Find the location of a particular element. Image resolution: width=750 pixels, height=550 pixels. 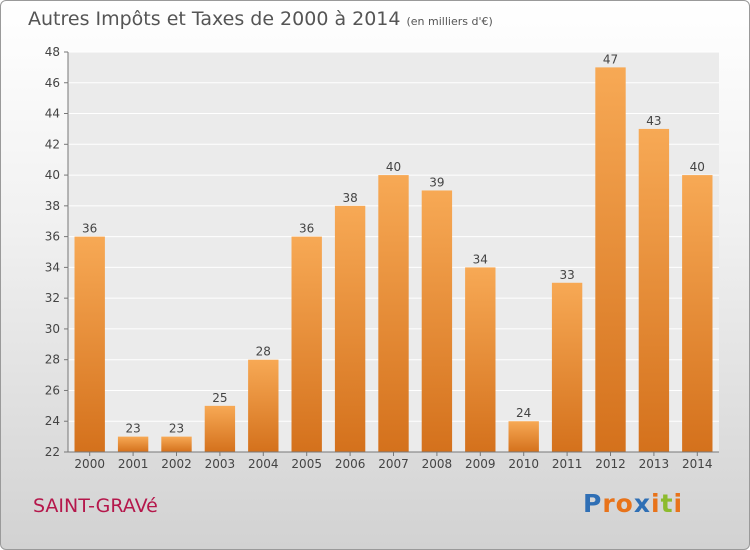

y-tick-label: 24 is located at coordinates (52, 421).